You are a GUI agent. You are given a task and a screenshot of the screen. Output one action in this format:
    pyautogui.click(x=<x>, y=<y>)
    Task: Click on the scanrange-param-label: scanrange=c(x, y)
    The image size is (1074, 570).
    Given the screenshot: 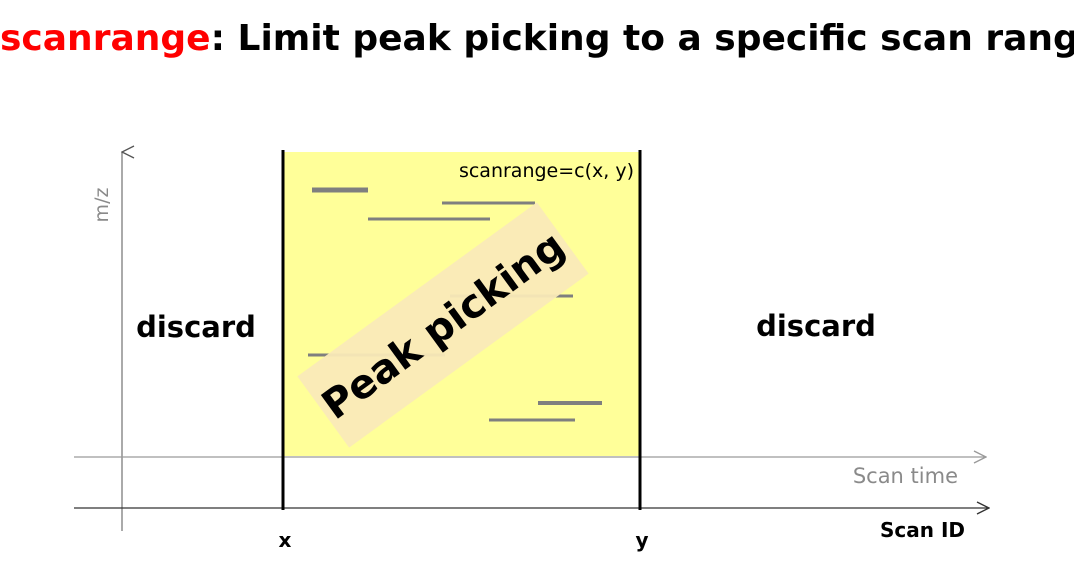 What is the action you would take?
    pyautogui.click(x=546, y=171)
    